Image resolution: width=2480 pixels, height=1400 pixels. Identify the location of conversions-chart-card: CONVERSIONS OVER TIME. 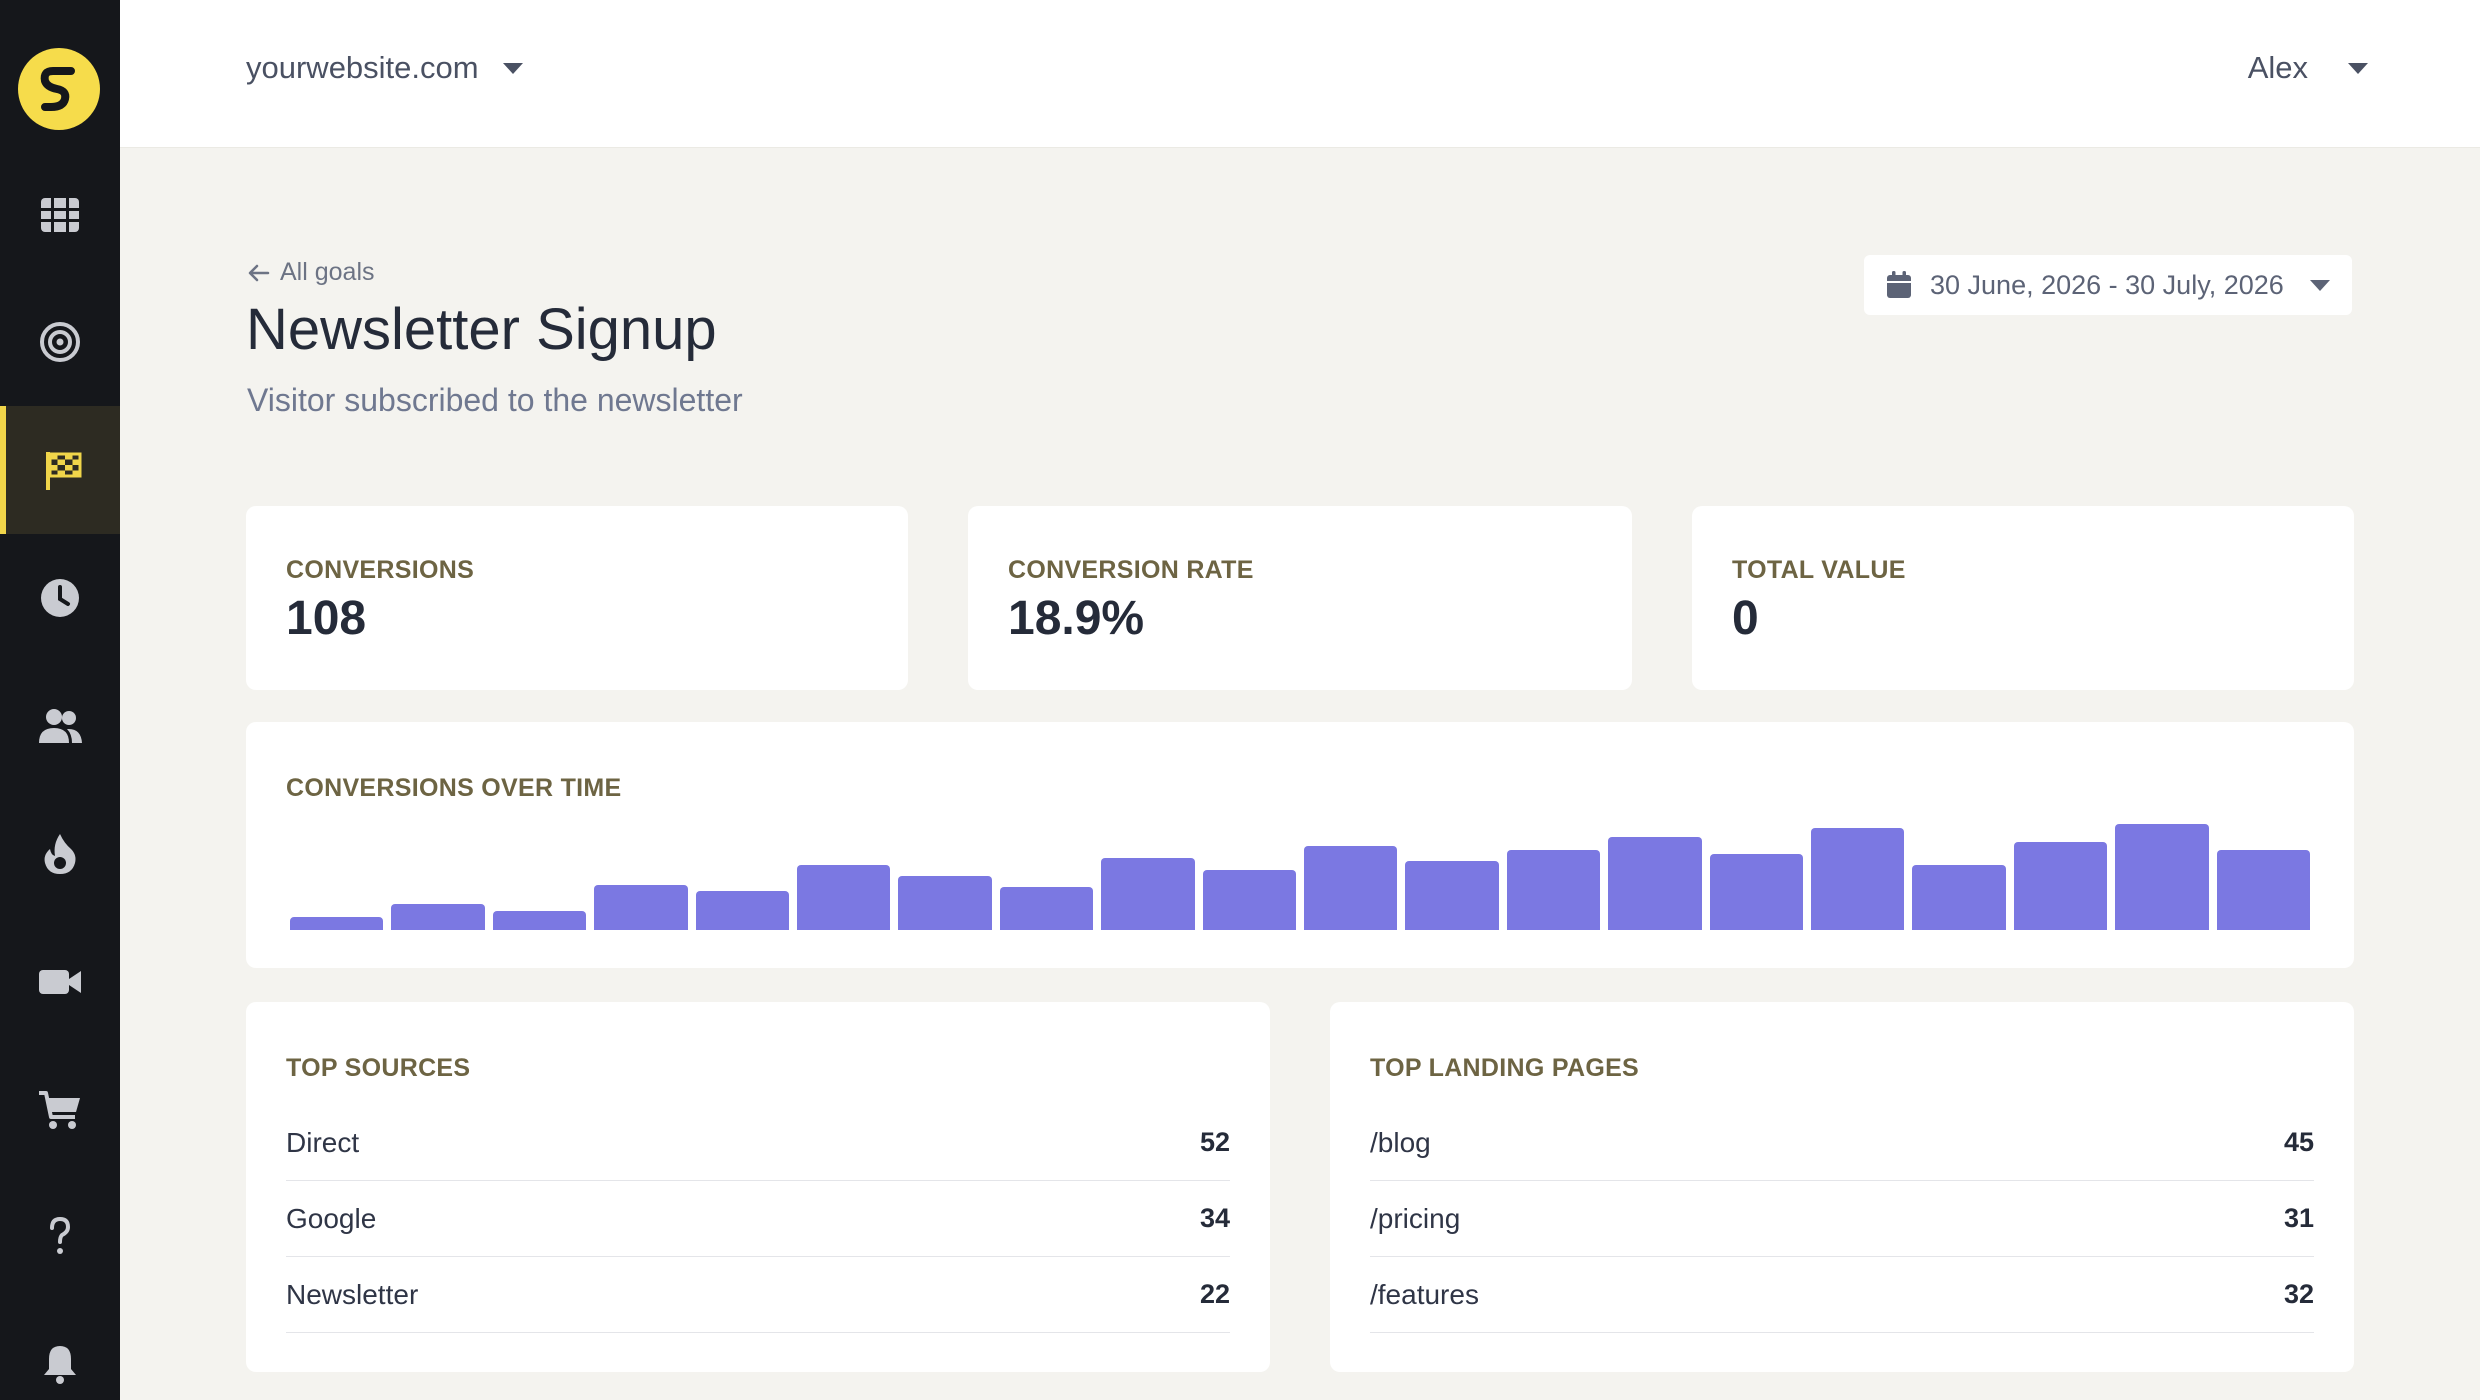
(1300, 845).